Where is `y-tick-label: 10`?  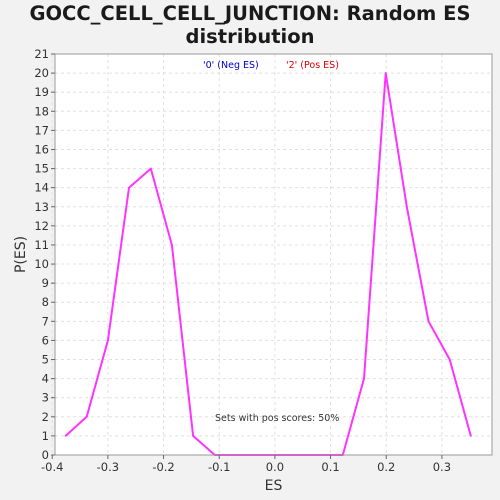 y-tick-label: 10 is located at coordinates (41, 264).